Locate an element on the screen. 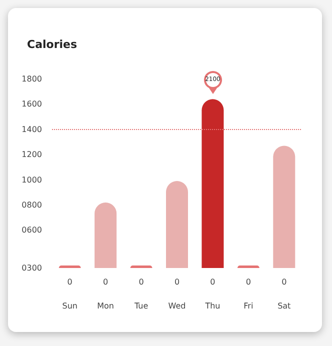  y-tick-label: 1000 is located at coordinates (32, 179).